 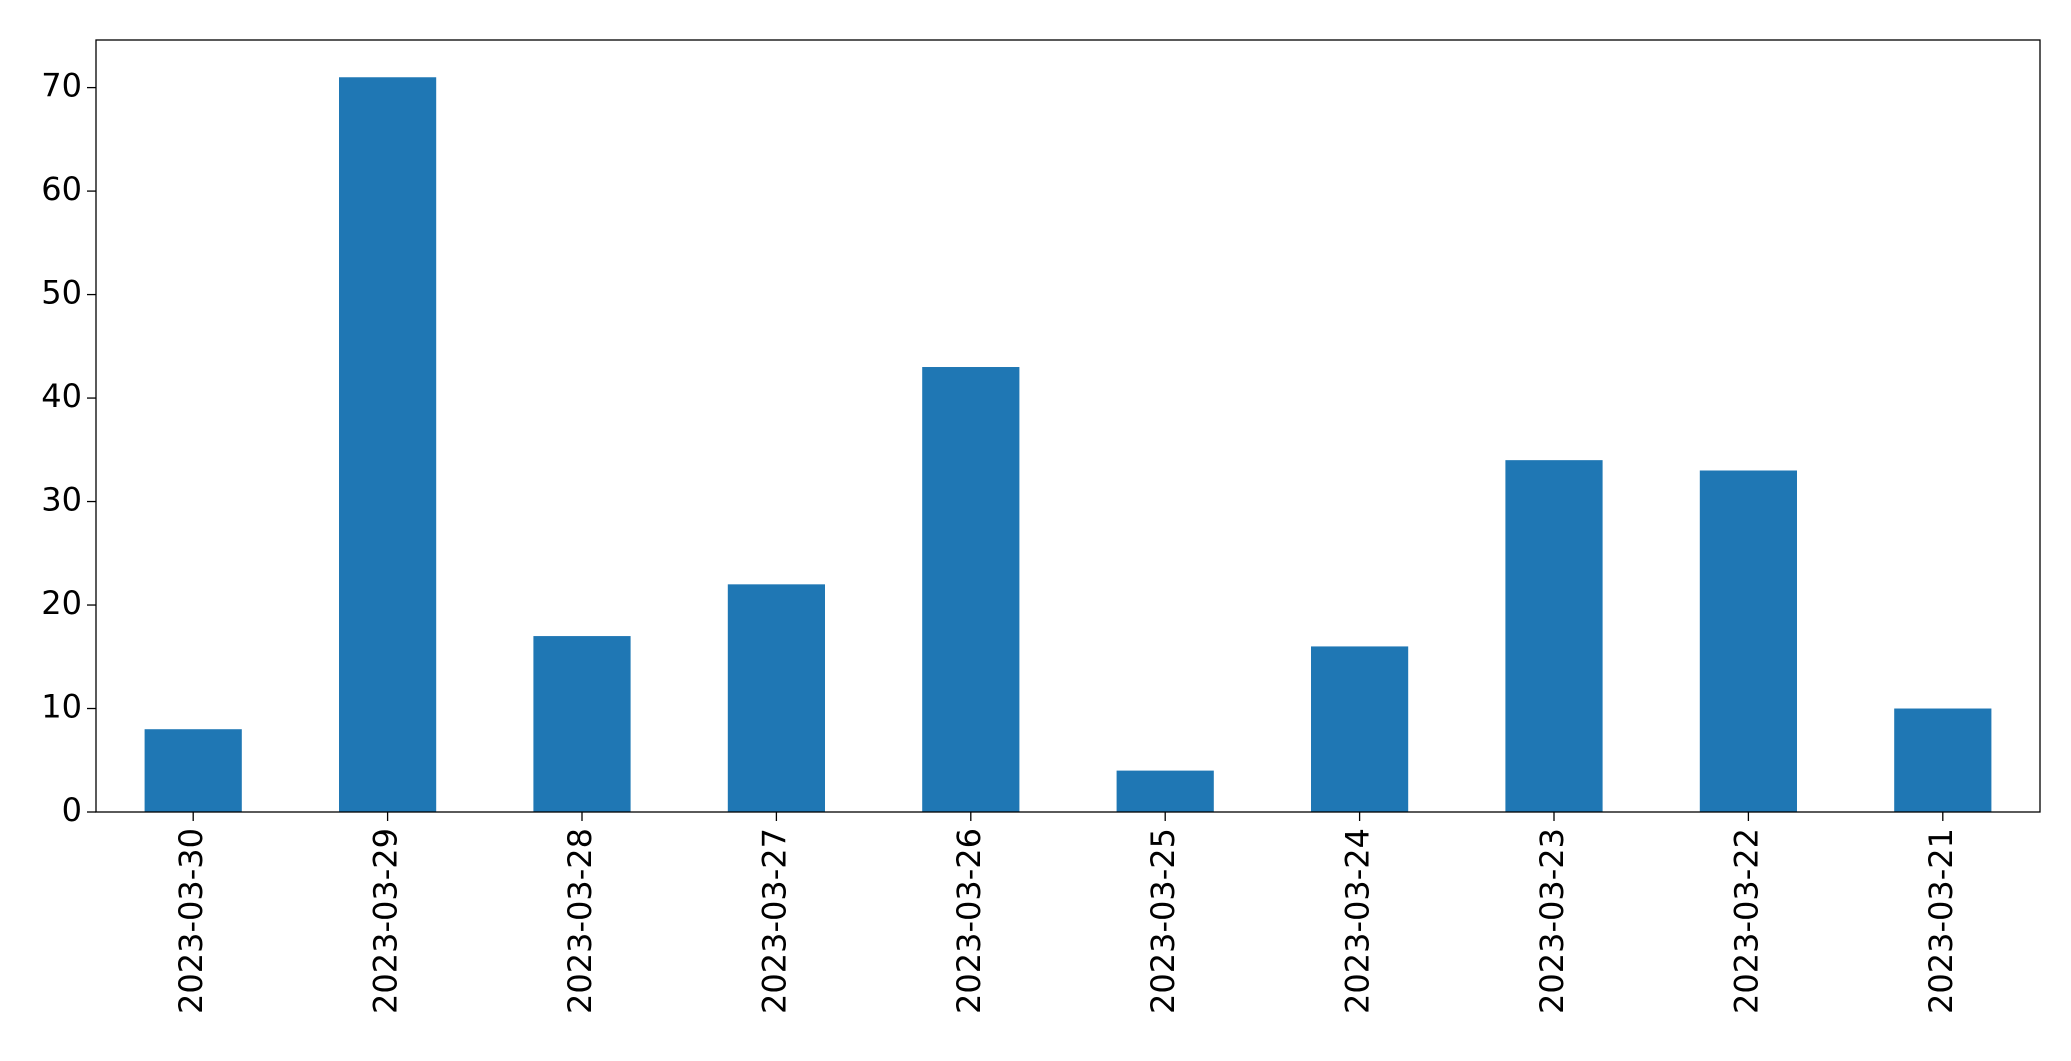 What do you see at coordinates (1746, 921) in the screenshot?
I see `x-tick-label: 2023-03-22` at bounding box center [1746, 921].